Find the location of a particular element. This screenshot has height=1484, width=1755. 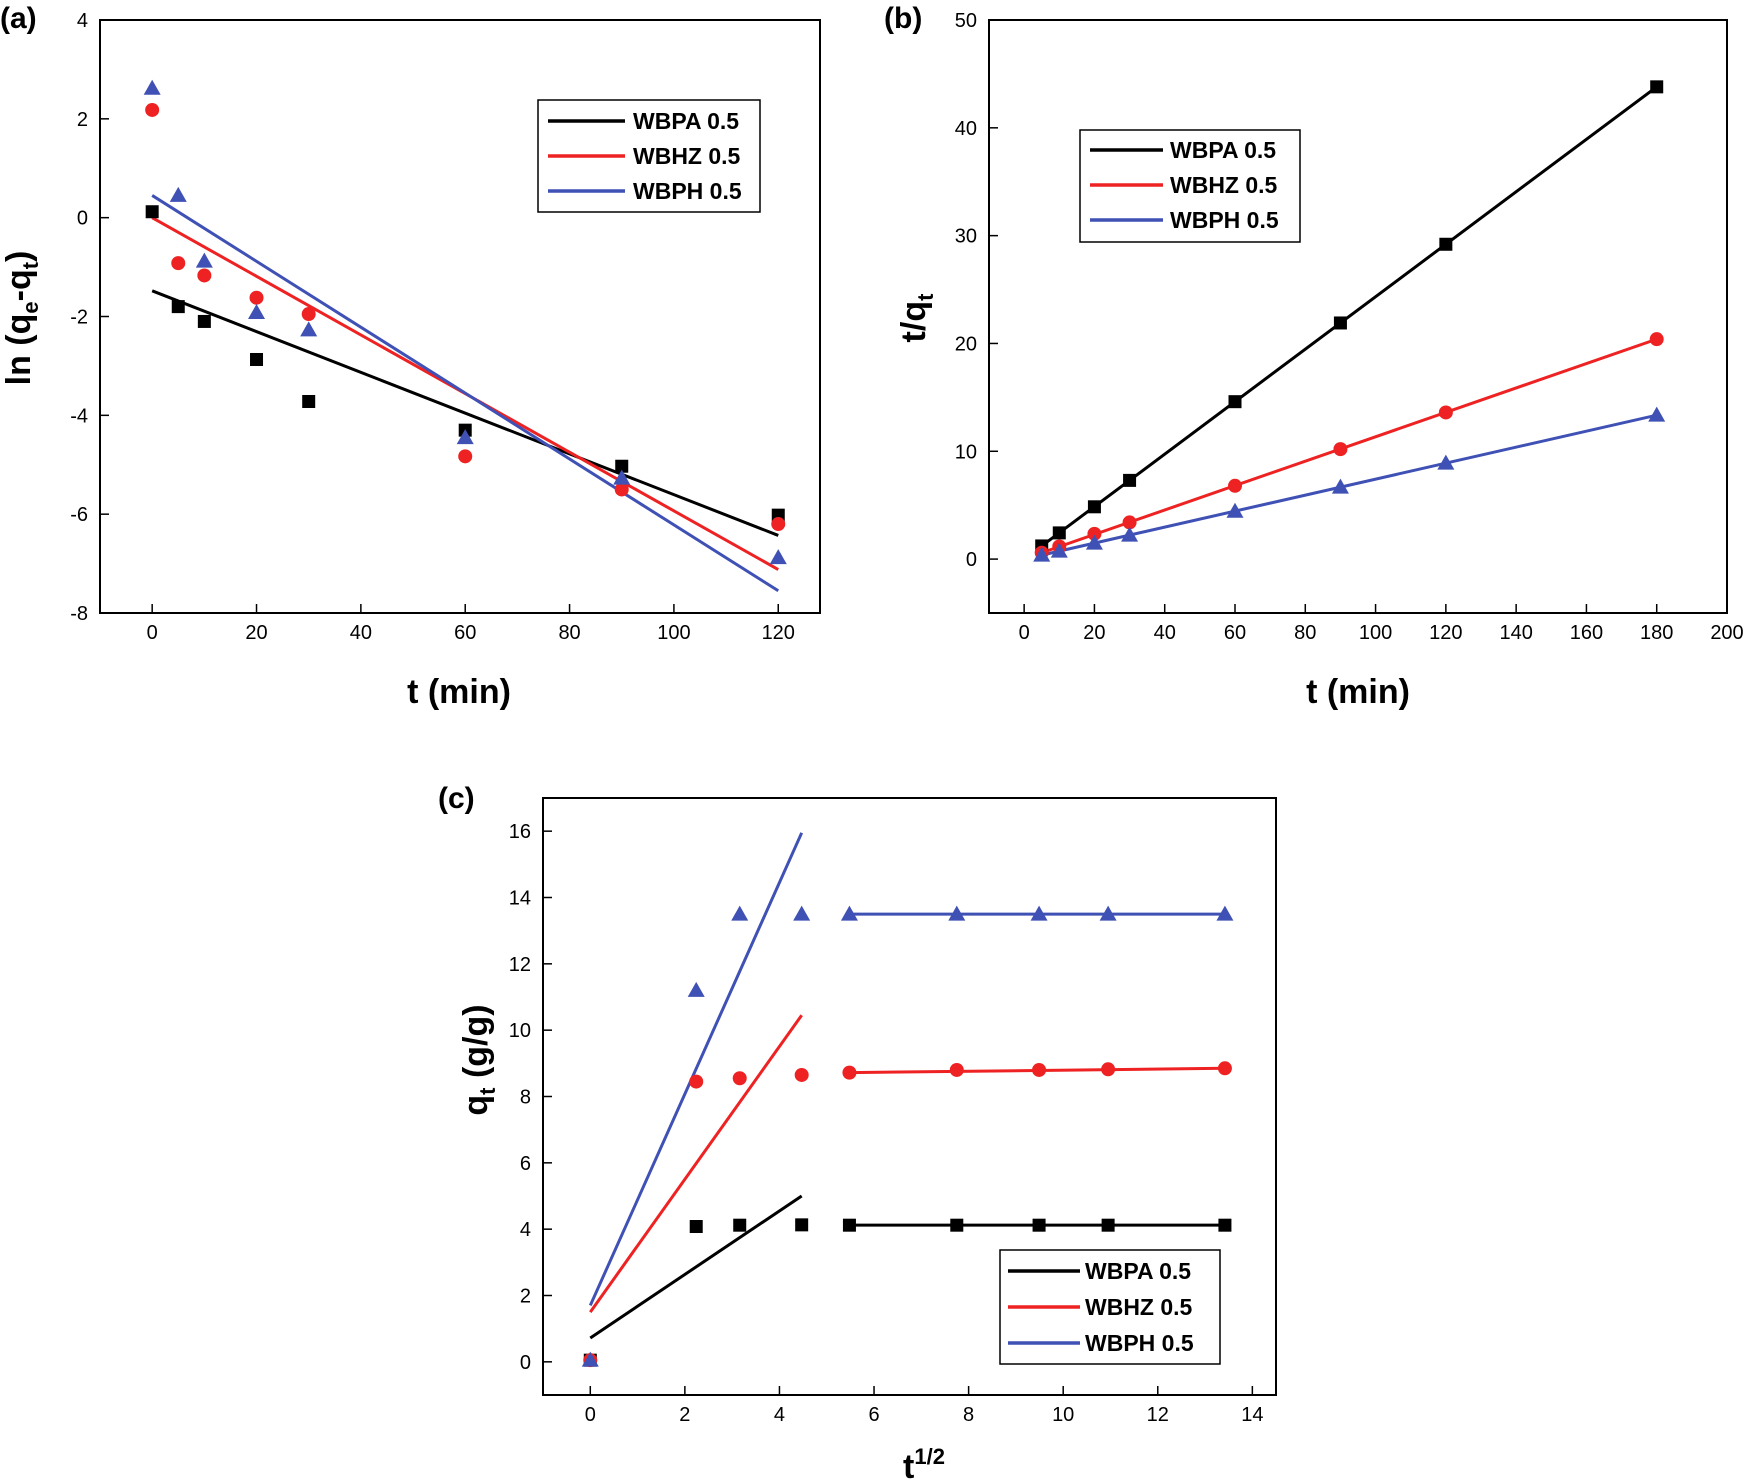

y-tick-label: 16 is located at coordinates (520, 832).